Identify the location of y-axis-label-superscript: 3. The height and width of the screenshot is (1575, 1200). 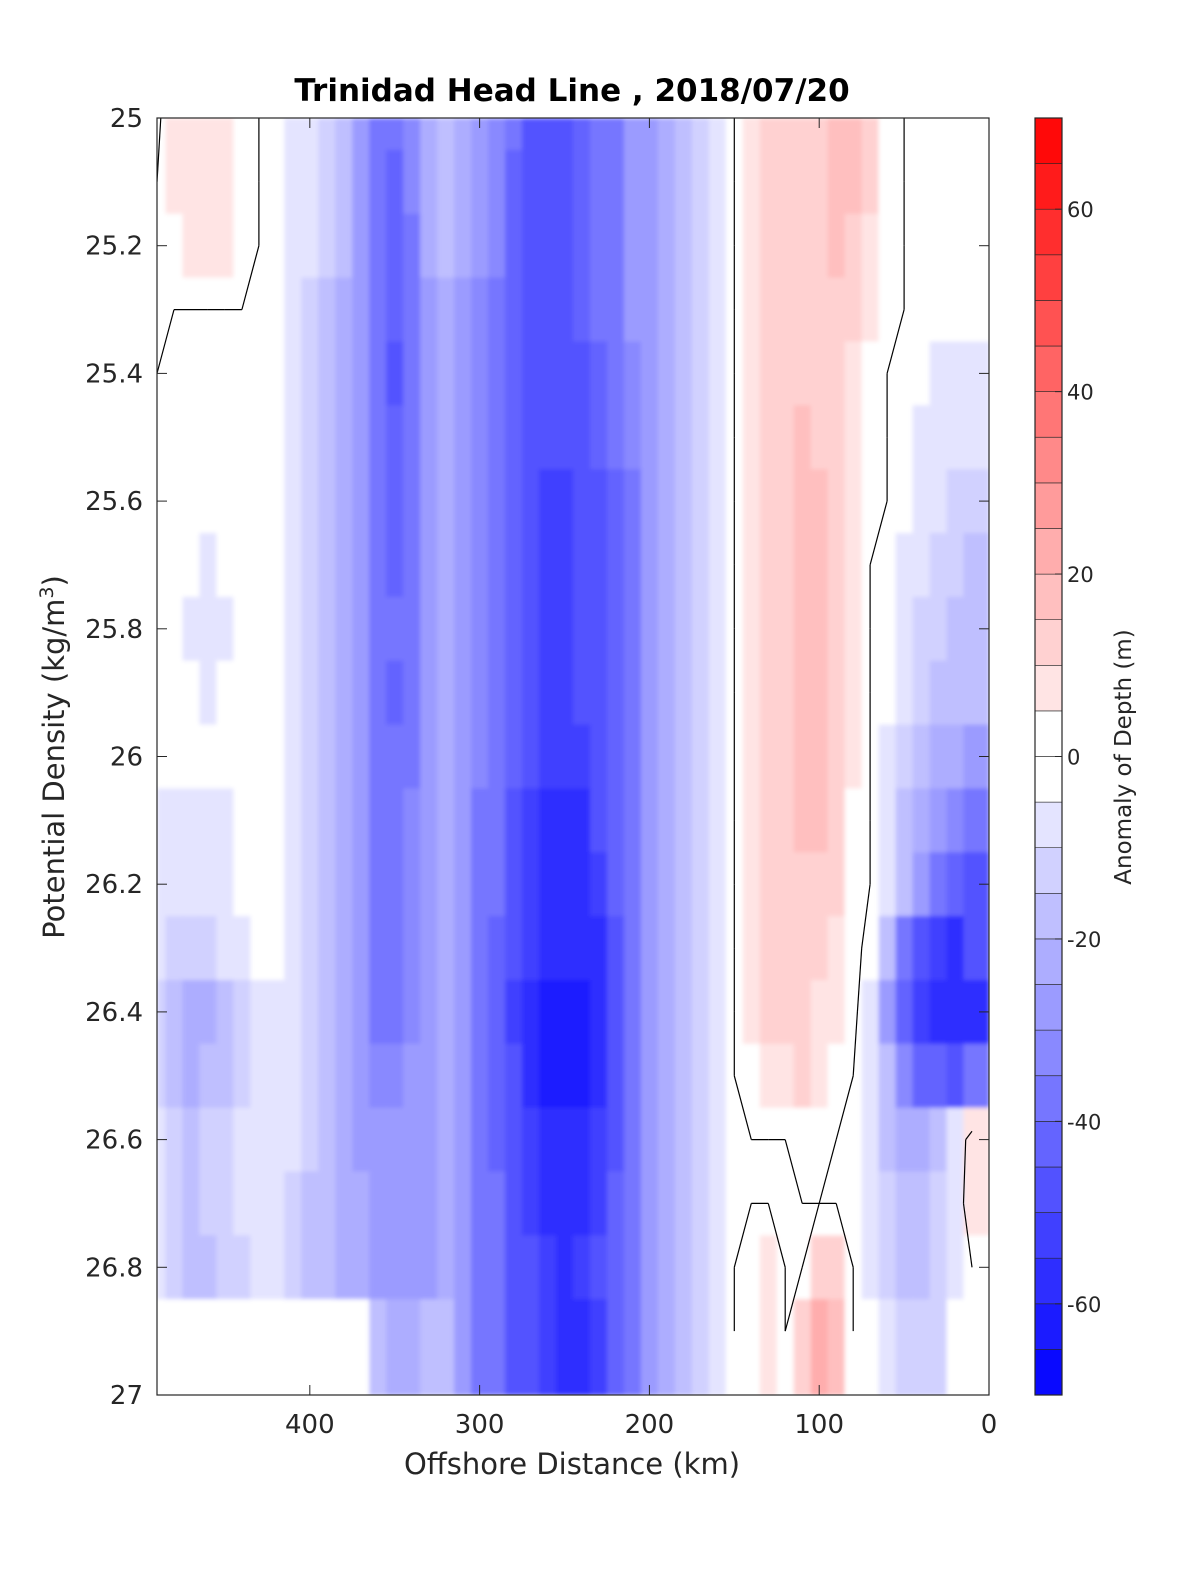
(47, 592).